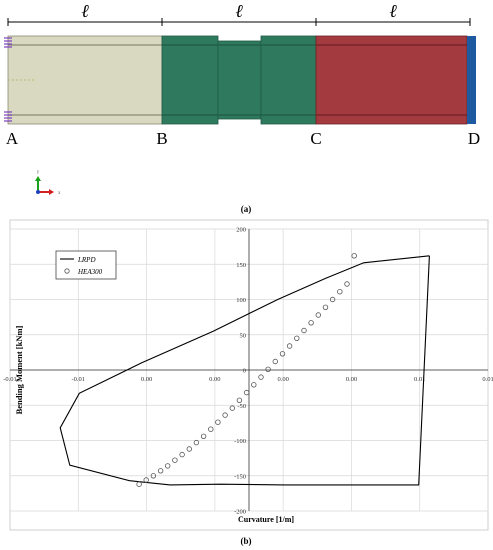  I want to click on left-restraint-marks, so click(8, 79).